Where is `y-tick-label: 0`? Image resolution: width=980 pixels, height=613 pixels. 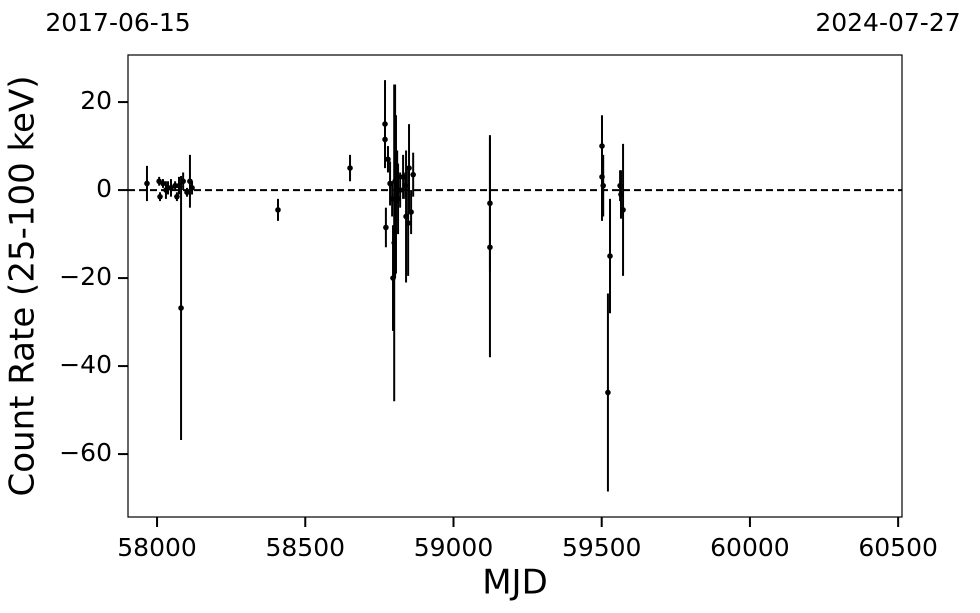 y-tick-label: 0 is located at coordinates (104, 188).